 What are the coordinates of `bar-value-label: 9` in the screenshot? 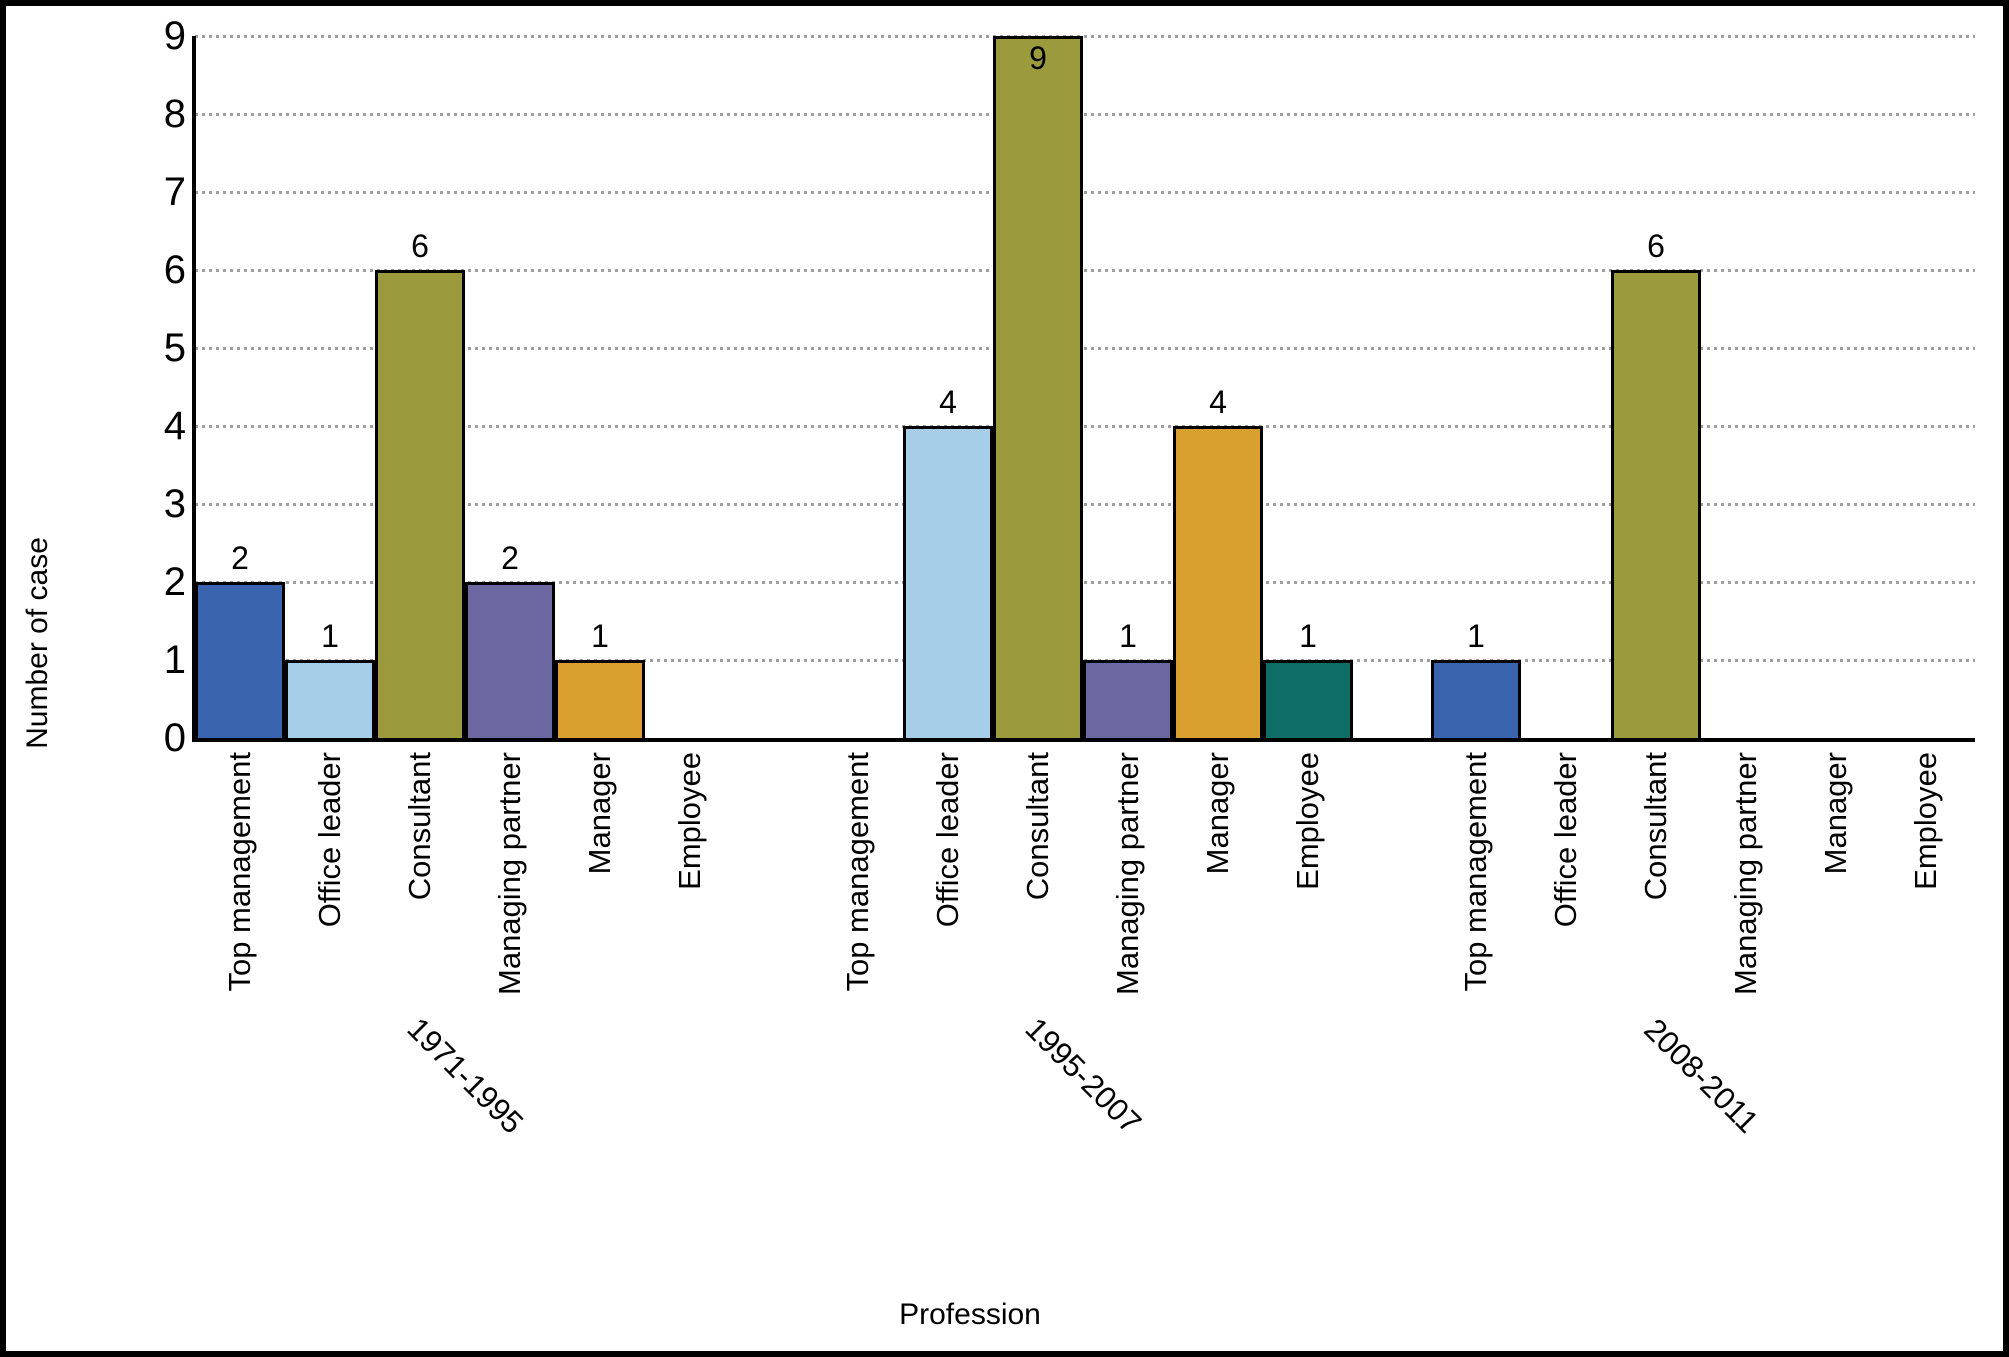 It's located at (1038, 58).